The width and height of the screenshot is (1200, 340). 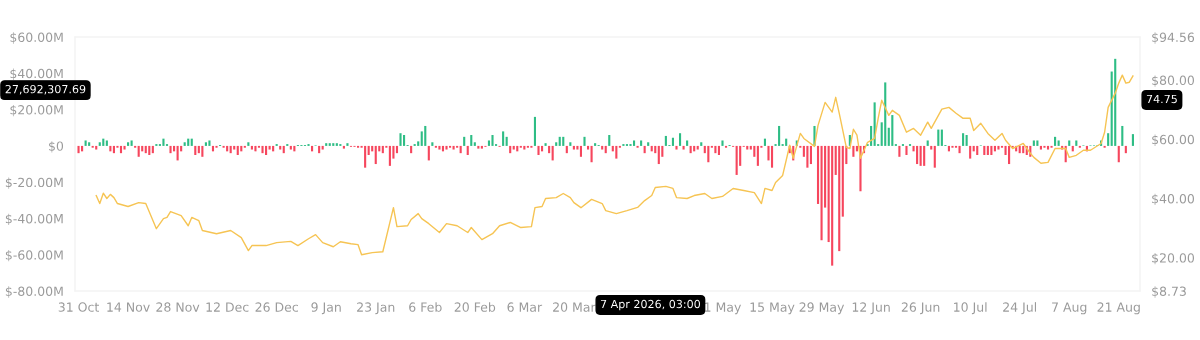 I want to click on y2-tick-label: $80.00, so click(x=1173, y=81).